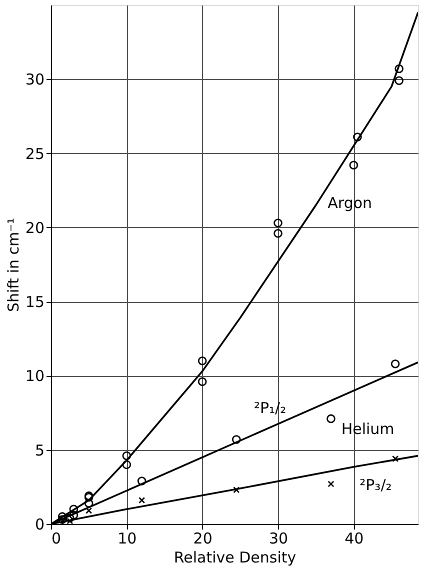 Image resolution: width=423 pixels, height=570 pixels. Describe the element at coordinates (235, 557) in the screenshot. I see `x-axis-title: Relative Density` at that location.